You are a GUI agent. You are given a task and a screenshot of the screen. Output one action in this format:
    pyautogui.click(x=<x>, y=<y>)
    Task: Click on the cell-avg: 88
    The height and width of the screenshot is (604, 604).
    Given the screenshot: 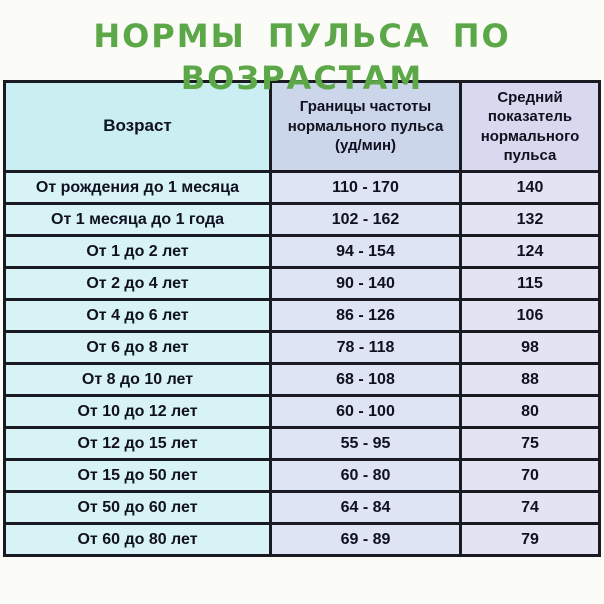 What is the action you would take?
    pyautogui.click(x=530, y=379)
    